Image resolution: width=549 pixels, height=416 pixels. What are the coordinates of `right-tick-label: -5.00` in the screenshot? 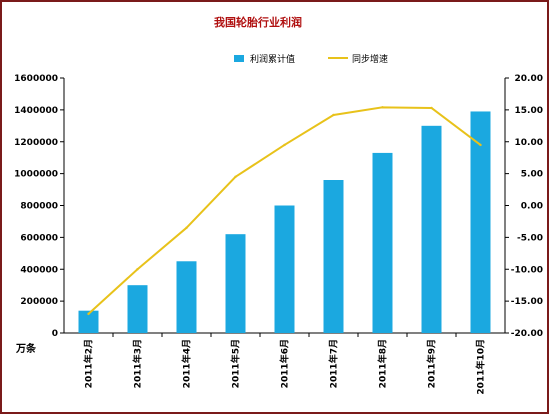 It's located at (530, 238).